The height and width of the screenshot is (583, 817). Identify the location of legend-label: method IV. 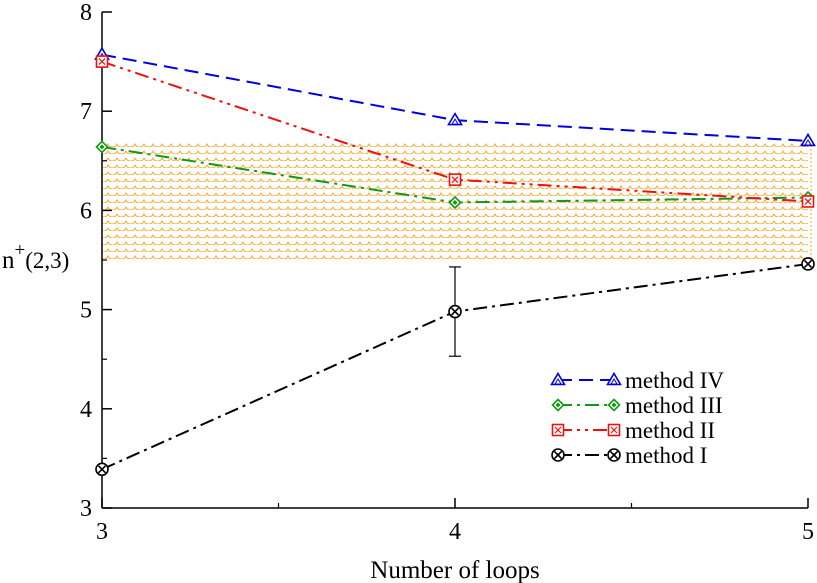
(674, 380).